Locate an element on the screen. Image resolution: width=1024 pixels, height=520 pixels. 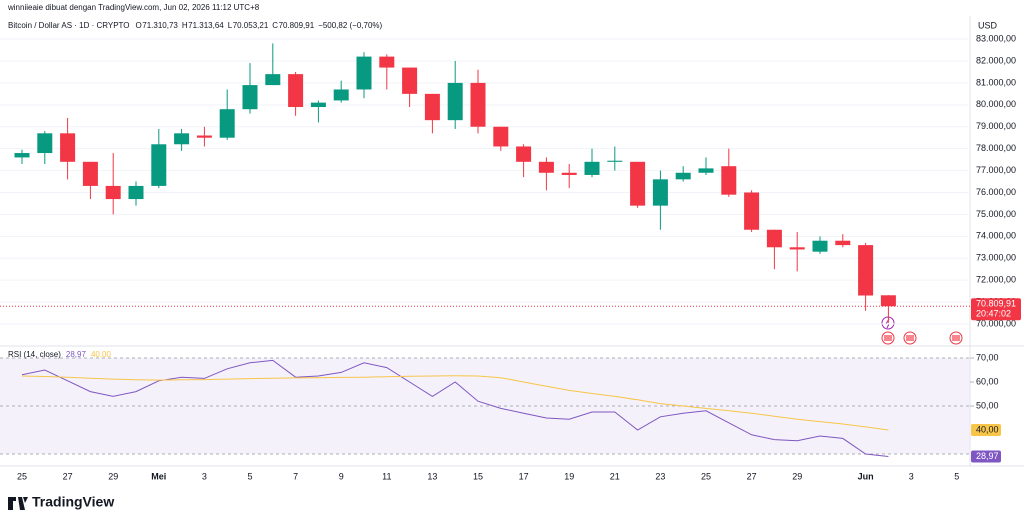
last-value-label: 28,97 is located at coordinates (987, 456).